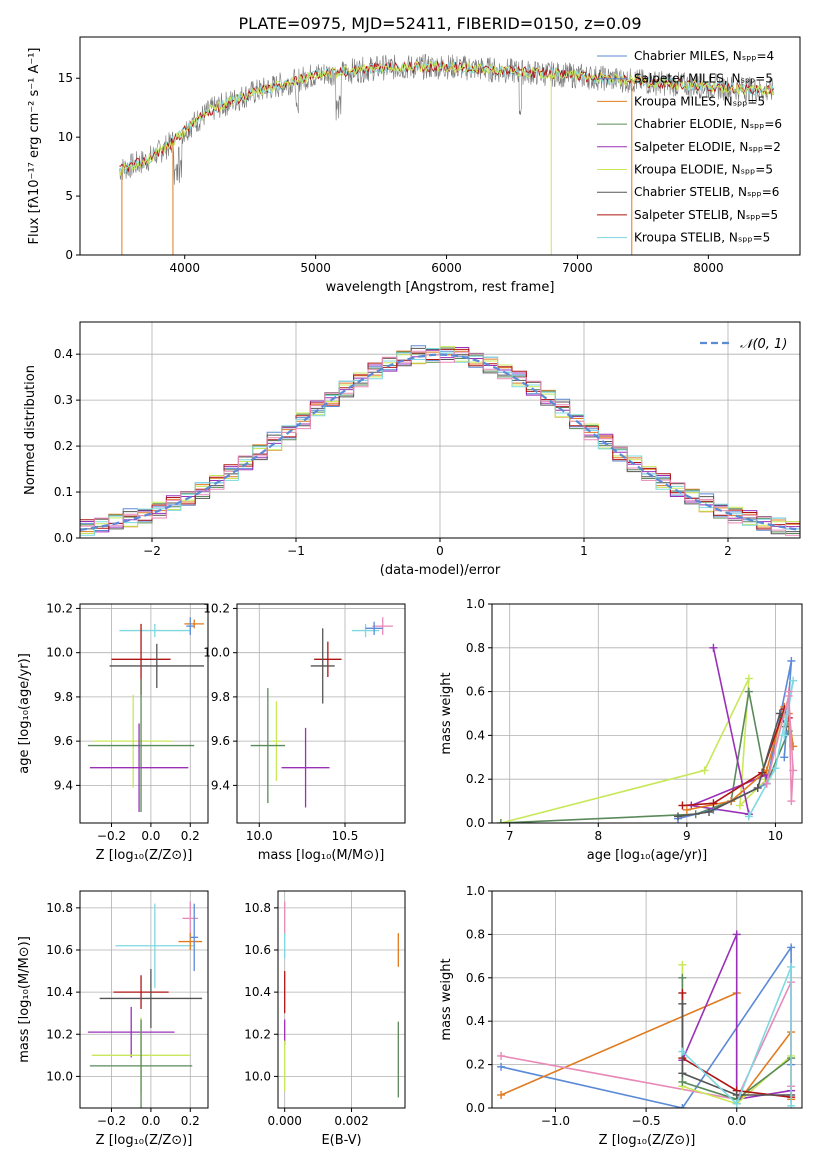 The width and height of the screenshot is (819, 1170). Describe the element at coordinates (190, 836) in the screenshot. I see `x-tick-label: 0.2` at that location.